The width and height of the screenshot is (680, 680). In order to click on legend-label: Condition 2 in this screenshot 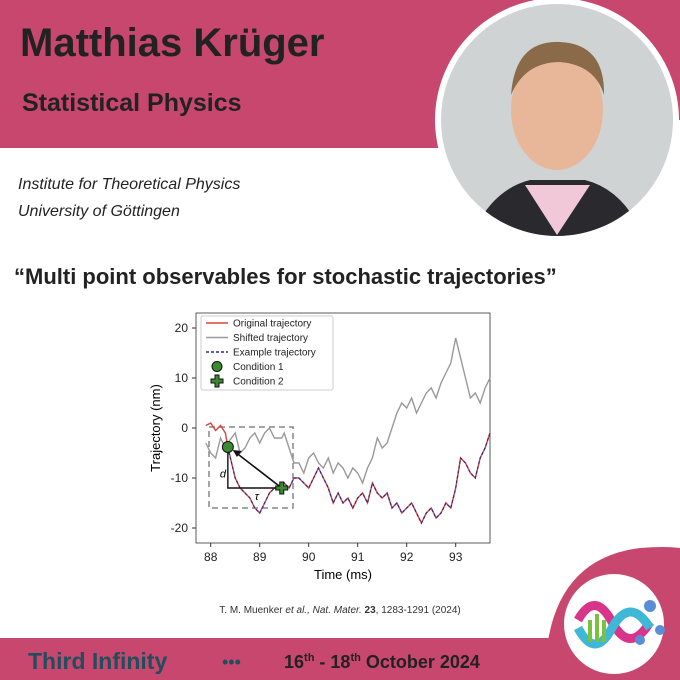, I will do `click(258, 382)`.